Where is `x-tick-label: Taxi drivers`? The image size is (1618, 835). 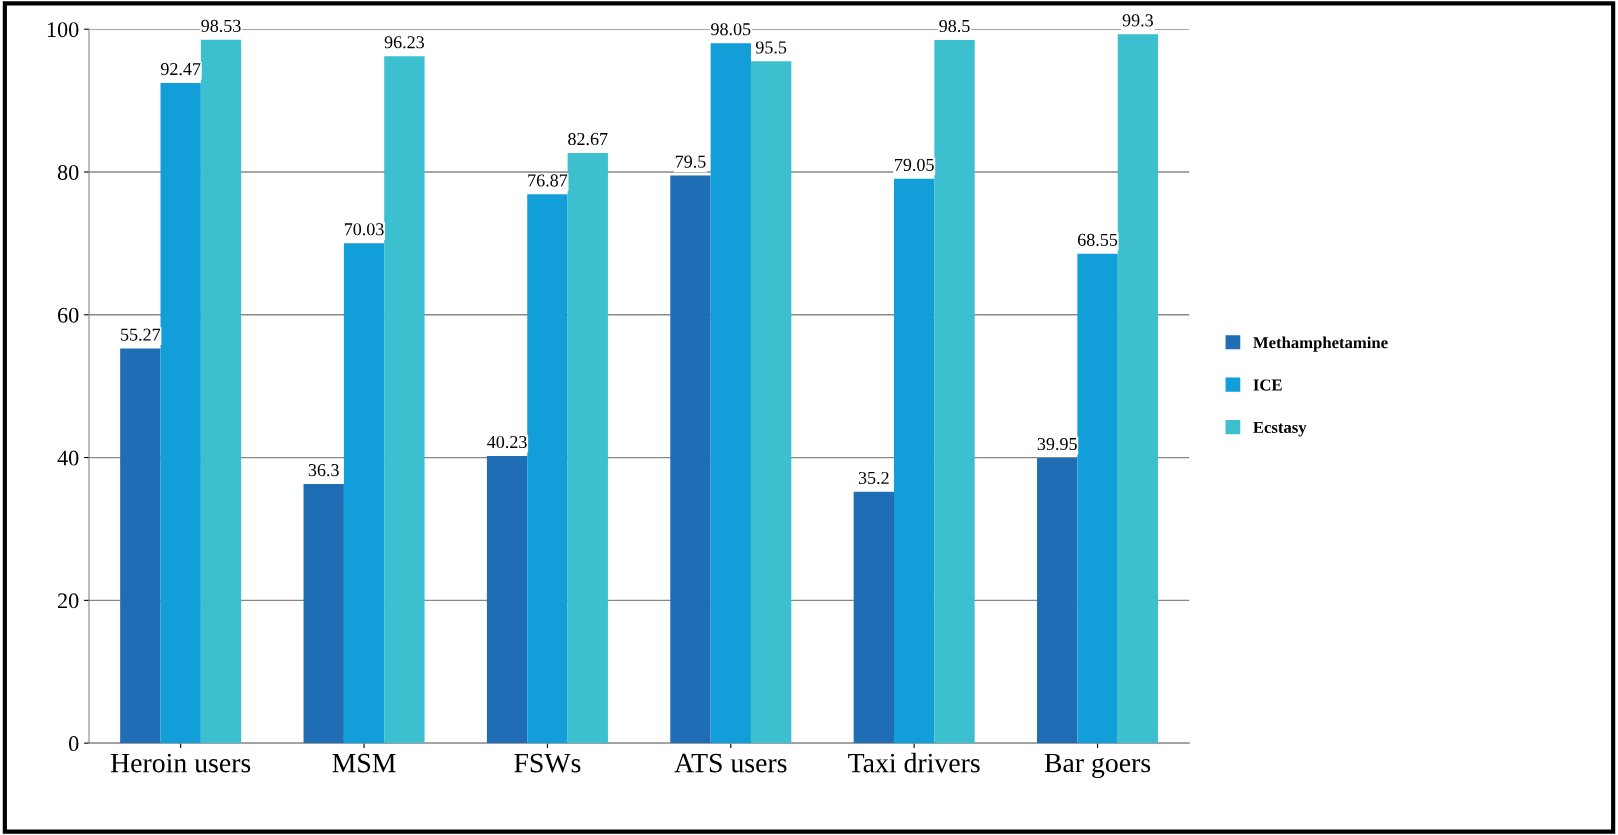 x-tick-label: Taxi drivers is located at coordinates (914, 762).